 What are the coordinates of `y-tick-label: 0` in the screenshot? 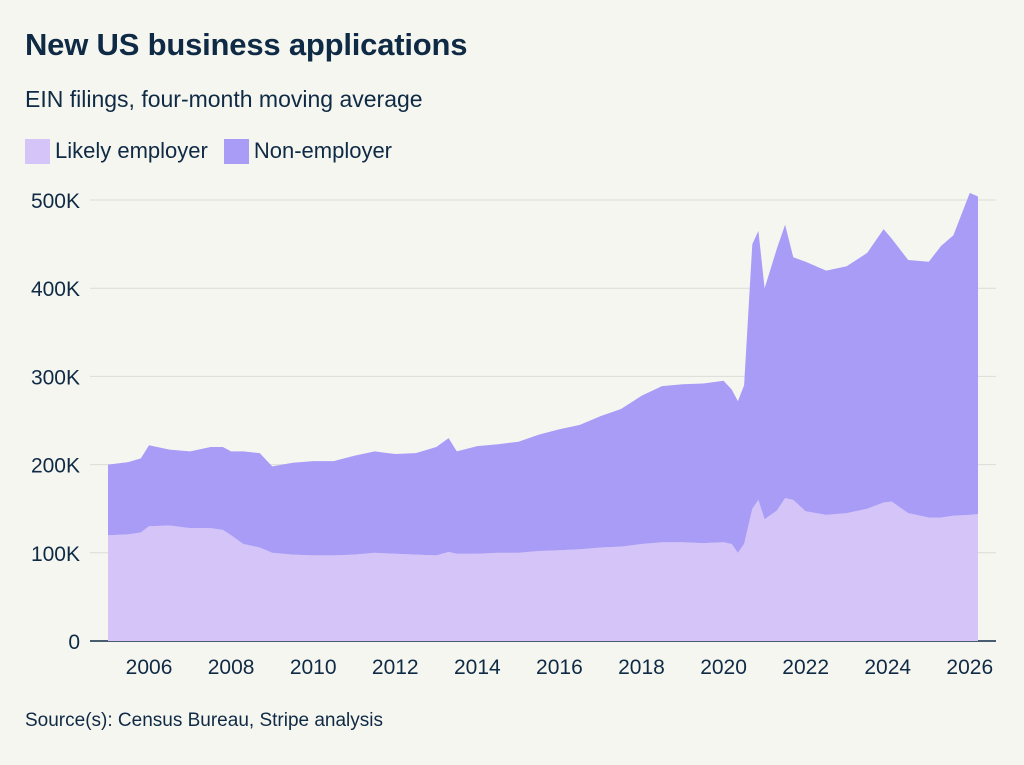 It's located at (74, 642).